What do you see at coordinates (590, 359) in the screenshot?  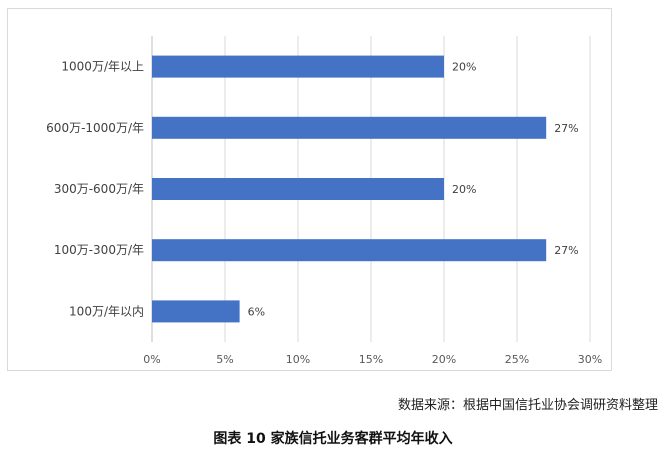 I see `x-tick-label: 30%` at bounding box center [590, 359].